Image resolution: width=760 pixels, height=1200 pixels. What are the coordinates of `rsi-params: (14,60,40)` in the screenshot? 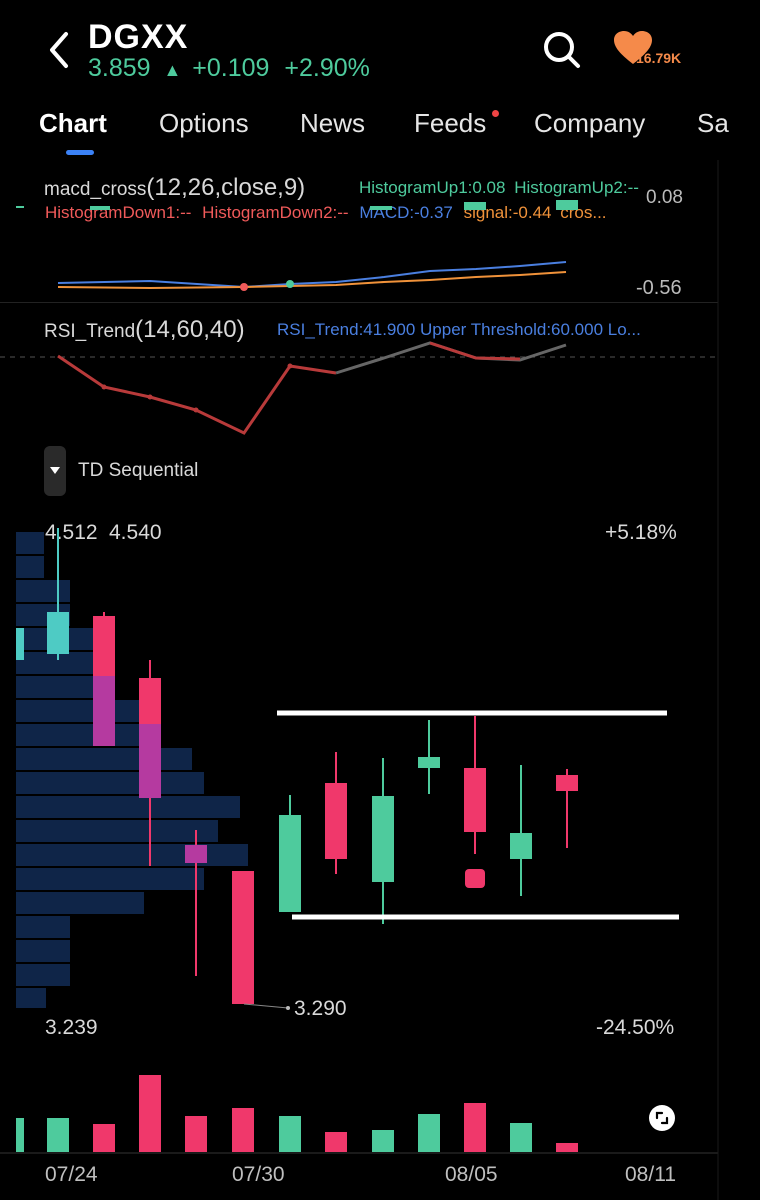 It's located at (190, 329).